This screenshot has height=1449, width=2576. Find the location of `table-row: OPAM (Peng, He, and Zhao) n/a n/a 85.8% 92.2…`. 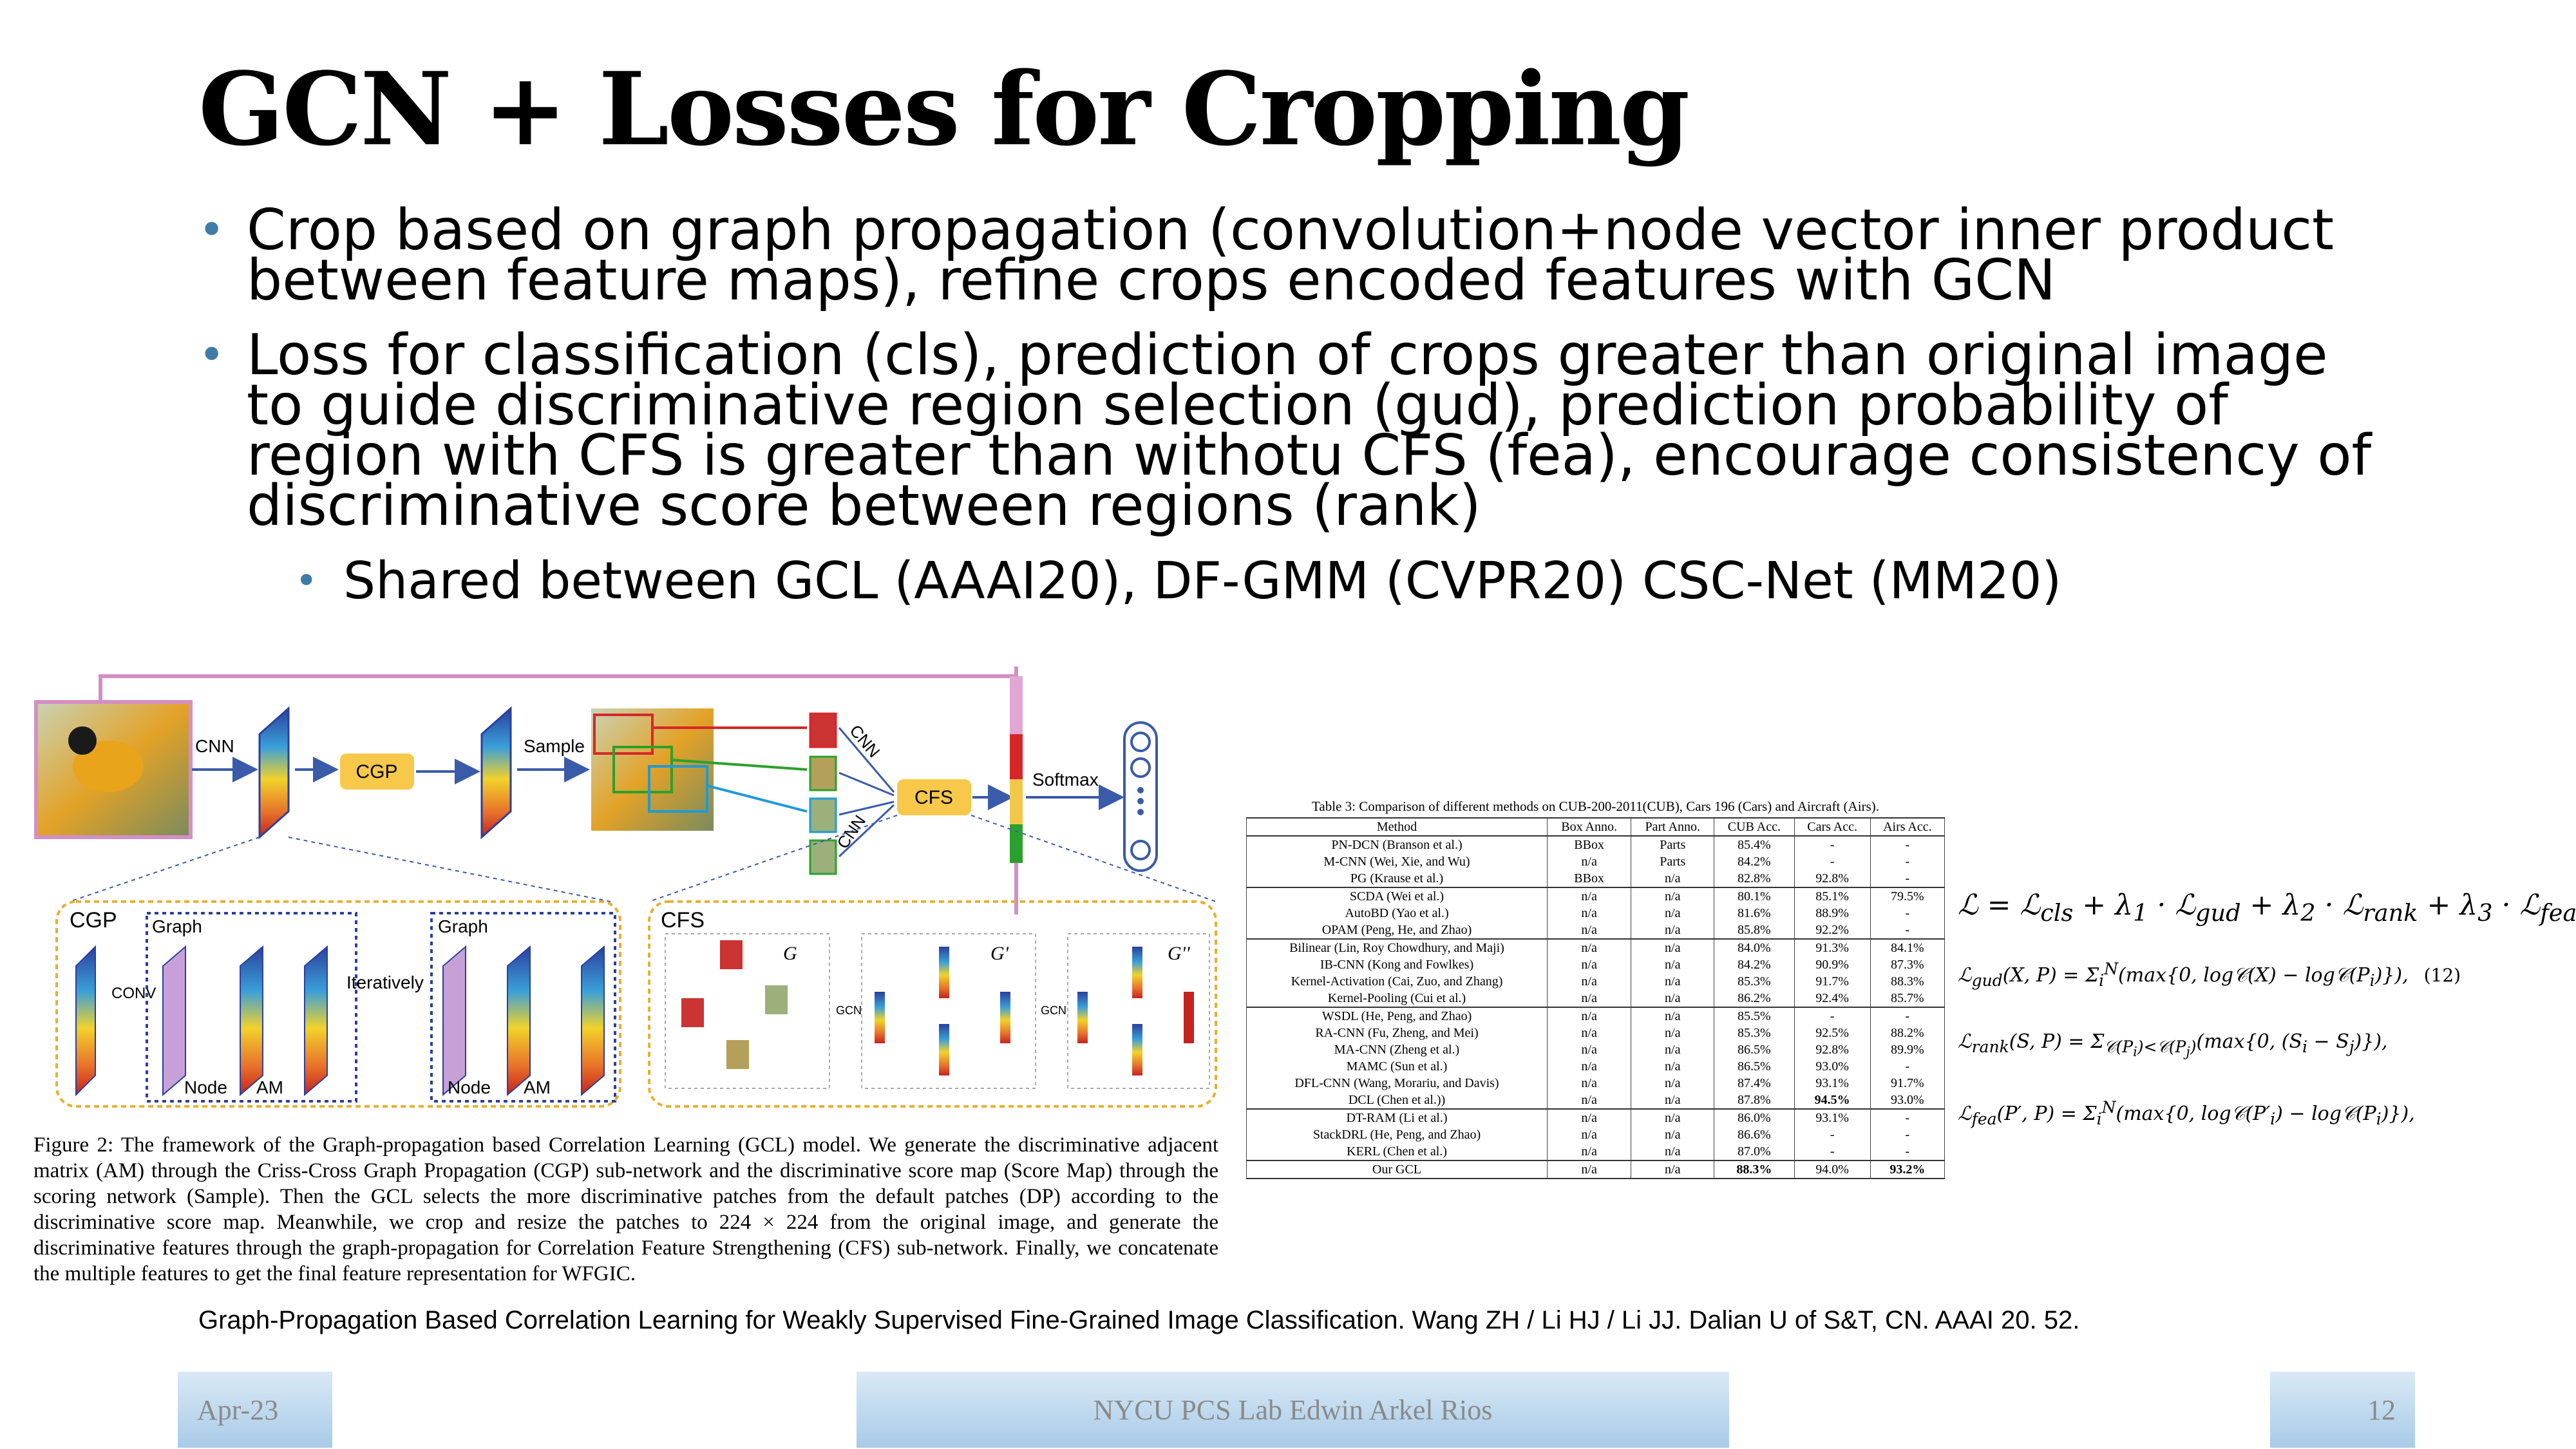

table-row: OPAM (Peng, He, and Zhao) n/a n/a 85.8% 92.2… is located at coordinates (1596, 931).